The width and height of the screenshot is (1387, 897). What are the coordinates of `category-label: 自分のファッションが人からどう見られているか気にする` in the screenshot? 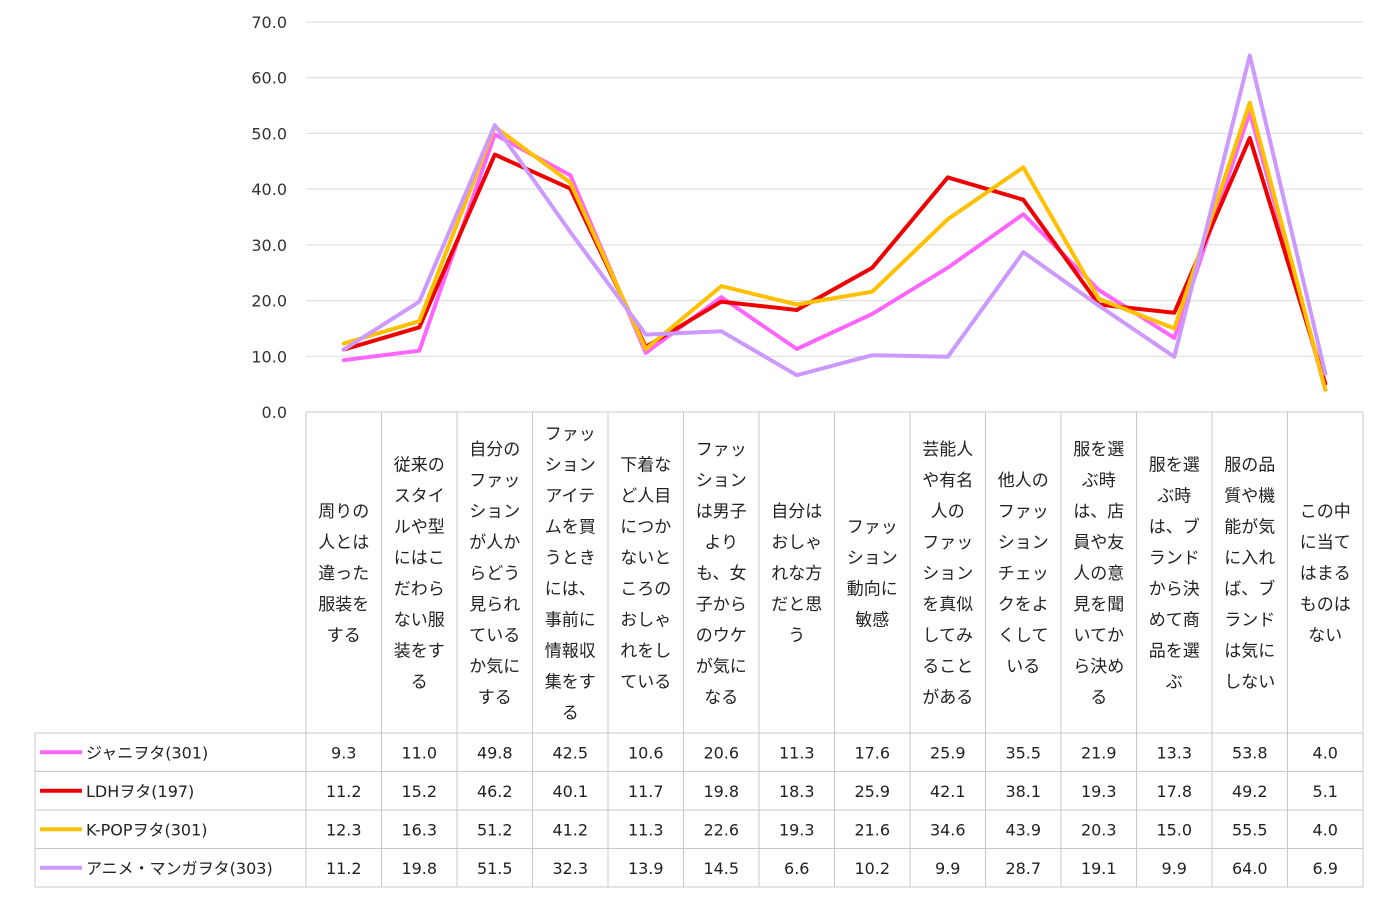 It's located at (494, 574).